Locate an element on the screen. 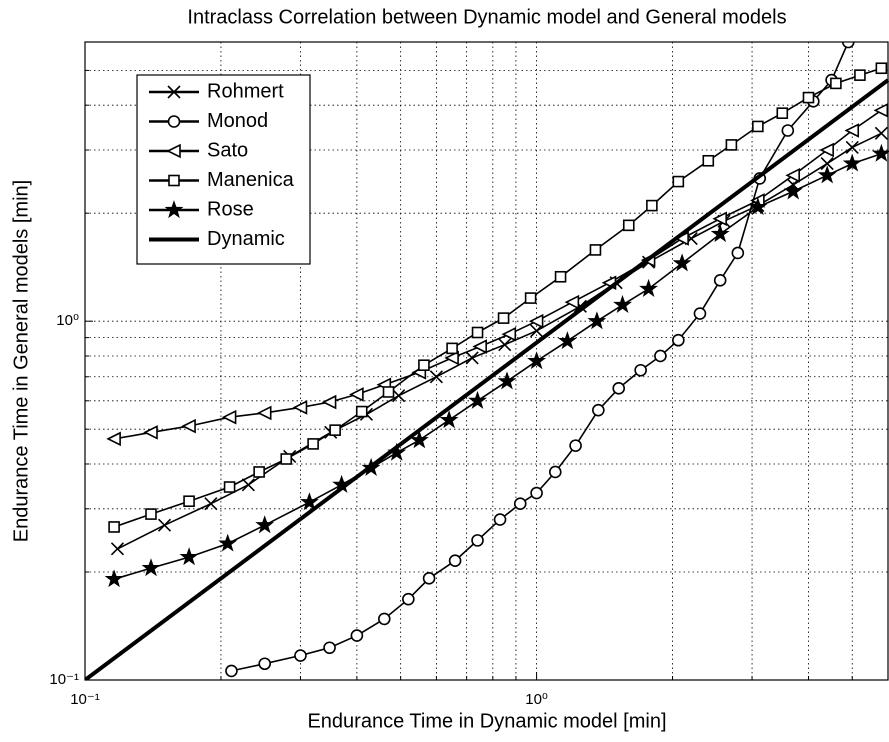 The image size is (889, 742). legend-box is located at coordinates (223, 169).